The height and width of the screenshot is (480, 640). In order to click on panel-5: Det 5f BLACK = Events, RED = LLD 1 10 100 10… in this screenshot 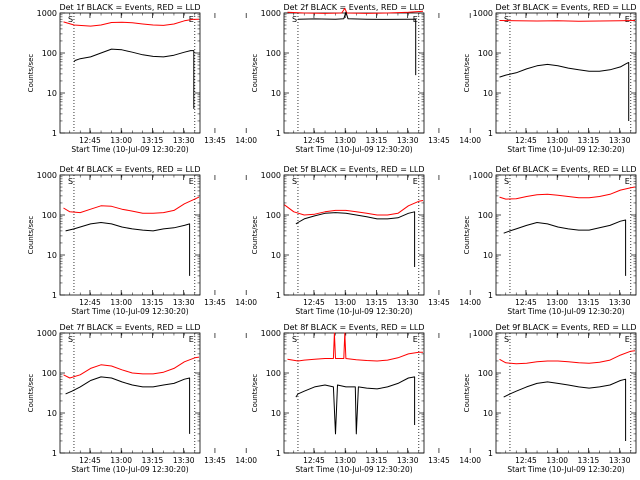, I will do `click(366, 240)`.